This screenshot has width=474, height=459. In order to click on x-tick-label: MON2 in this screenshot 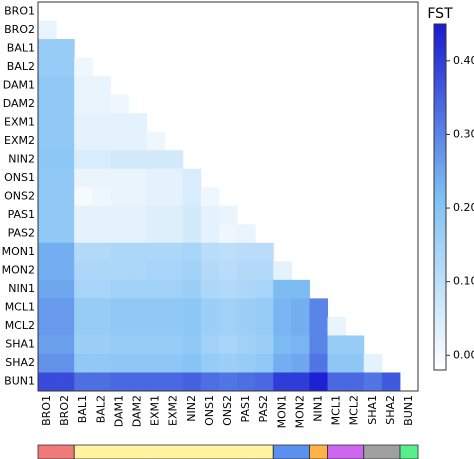, I will do `click(299, 411)`.